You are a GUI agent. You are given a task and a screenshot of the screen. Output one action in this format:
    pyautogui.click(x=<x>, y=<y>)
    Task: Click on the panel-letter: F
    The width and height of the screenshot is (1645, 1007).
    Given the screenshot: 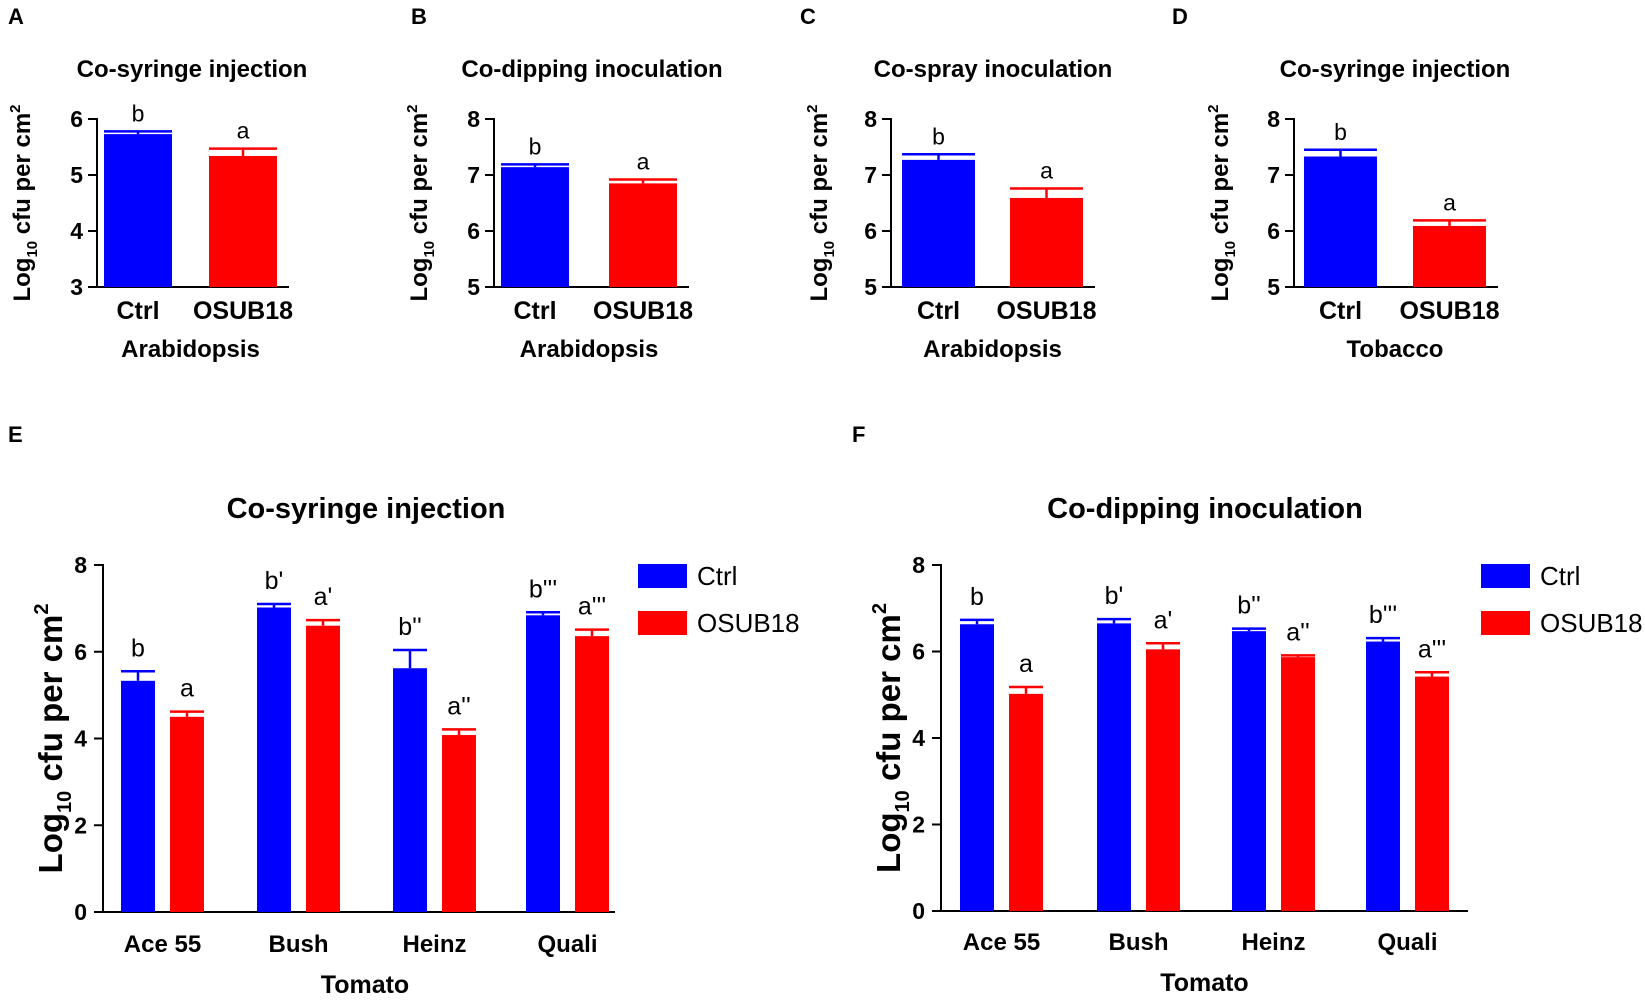 What is the action you would take?
    pyautogui.click(x=858, y=434)
    